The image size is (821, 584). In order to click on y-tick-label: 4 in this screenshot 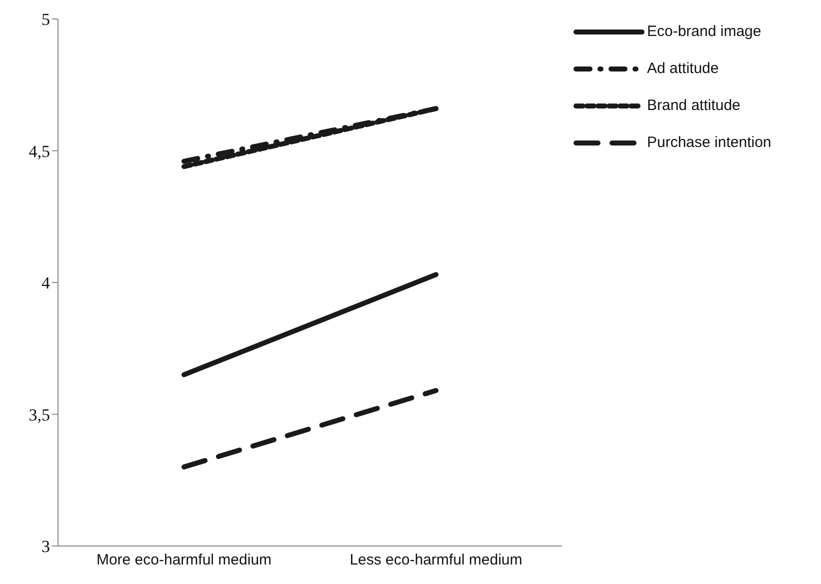, I will do `click(46, 283)`.